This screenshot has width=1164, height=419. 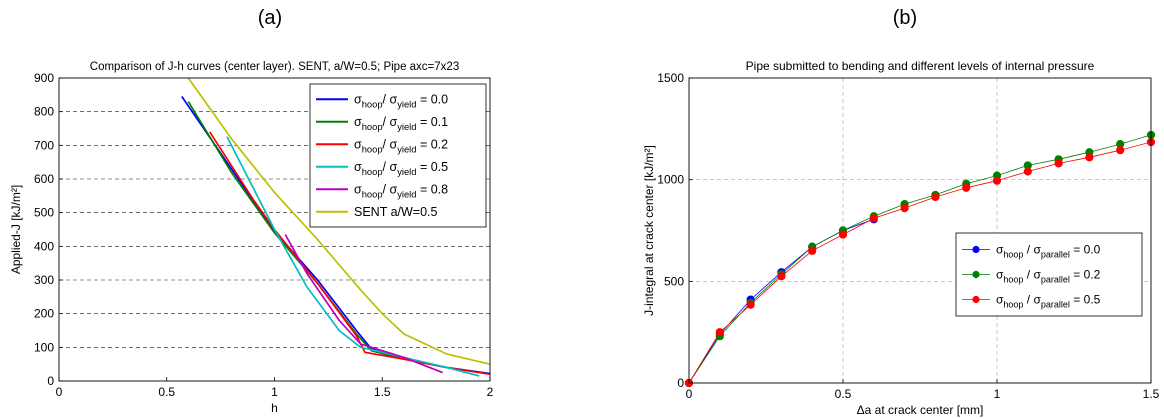 I want to click on a-legend-entry-2: σhoop/ σyield = 0.2, so click(x=401, y=145).